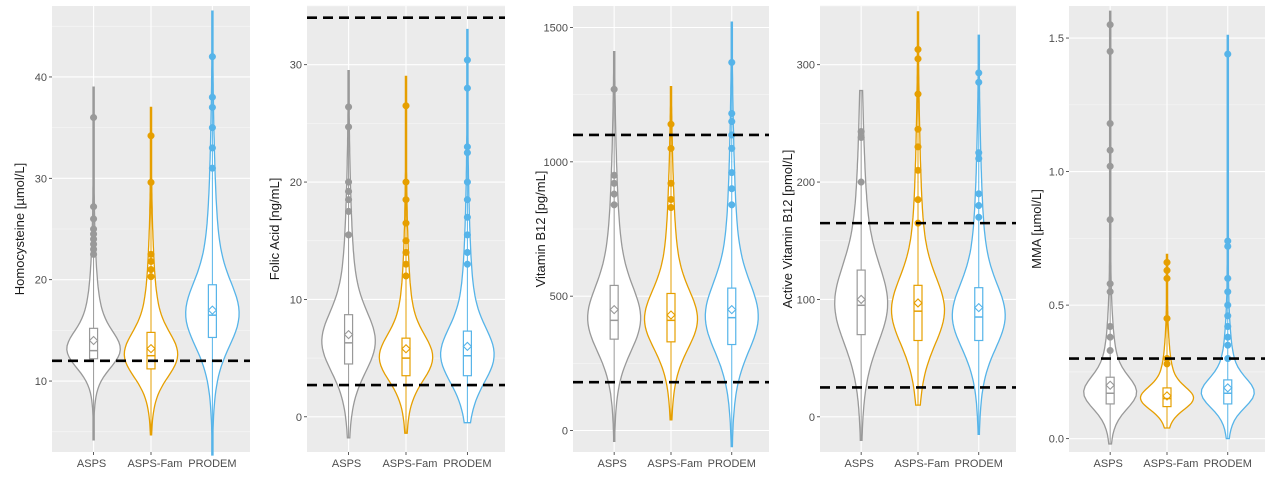 The width and height of the screenshot is (1278, 493). Describe the element at coordinates (674, 464) in the screenshot. I see `x-tick-label: ASPS-Fam` at that location.